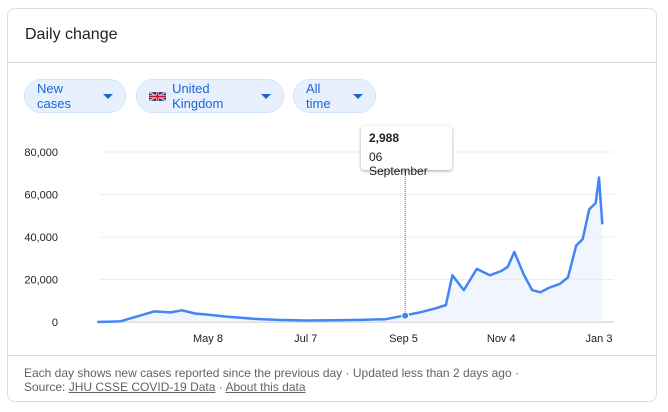 The height and width of the screenshot is (412, 668). I want to click on footer-divider, so click(332, 355).